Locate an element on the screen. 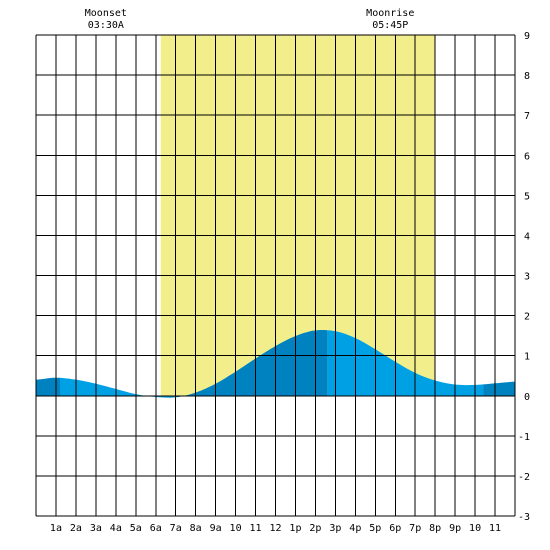  x-tick-label: 7a is located at coordinates (176, 528).